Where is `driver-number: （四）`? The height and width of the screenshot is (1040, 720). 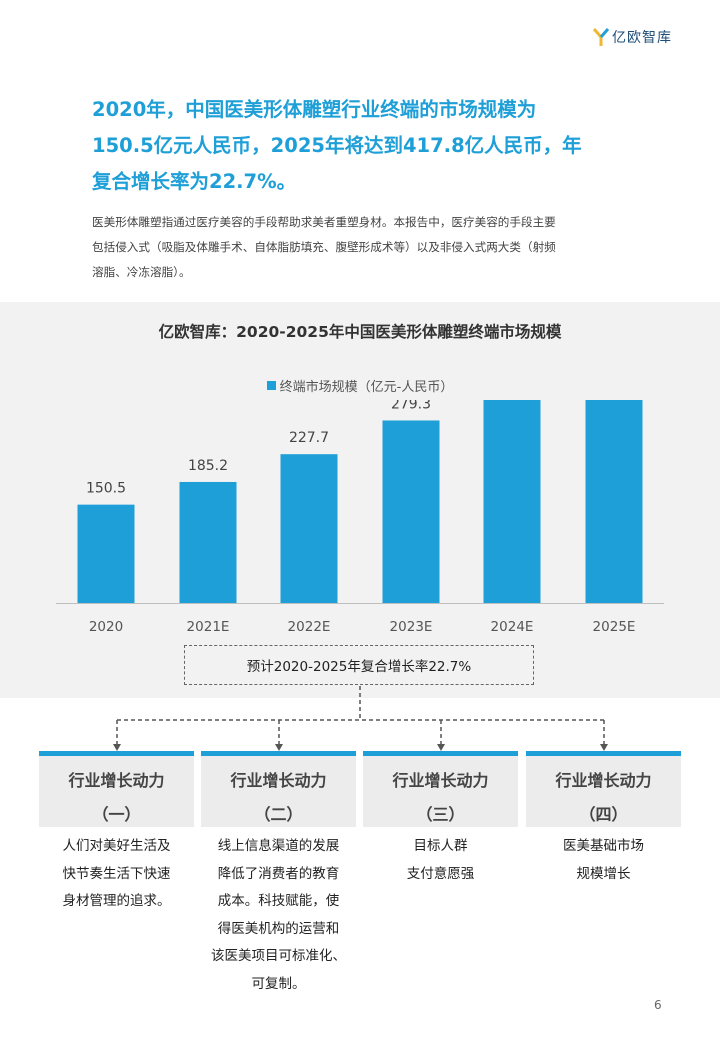 driver-number: （四） is located at coordinates (603, 814).